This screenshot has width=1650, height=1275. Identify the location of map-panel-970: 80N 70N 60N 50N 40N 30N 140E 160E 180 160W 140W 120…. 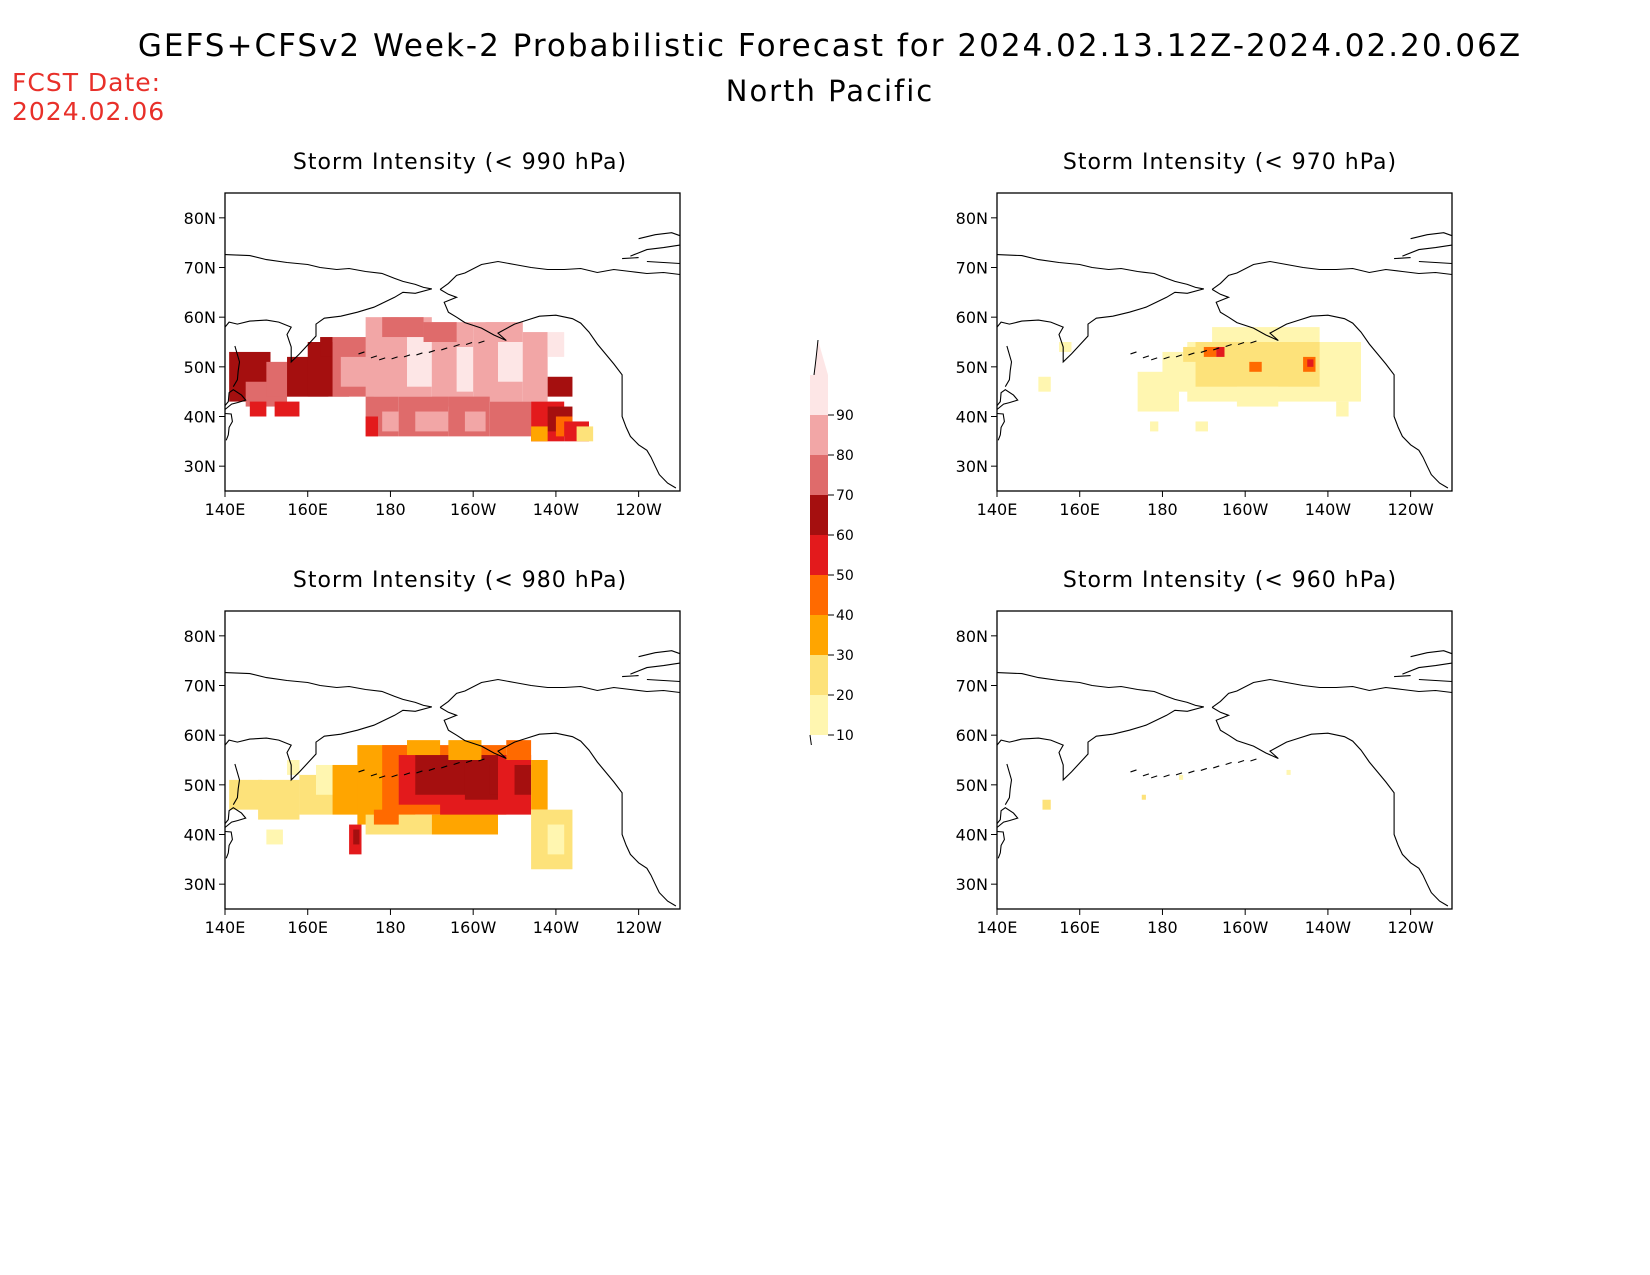
(1204, 355).